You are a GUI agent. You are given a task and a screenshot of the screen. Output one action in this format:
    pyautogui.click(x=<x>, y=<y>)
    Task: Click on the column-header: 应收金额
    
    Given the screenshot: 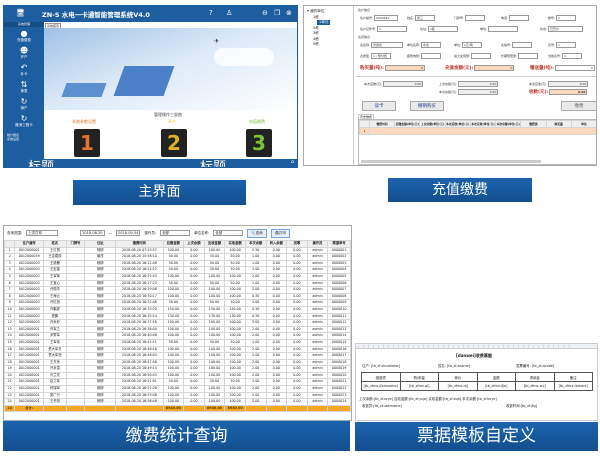 What is the action you would take?
    pyautogui.click(x=214, y=244)
    